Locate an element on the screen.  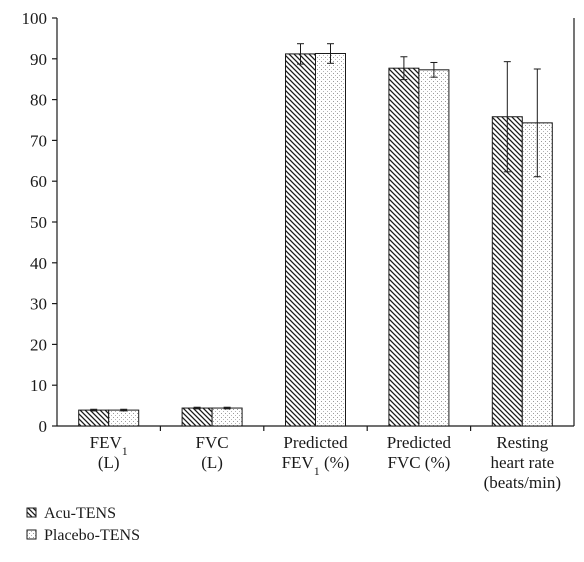
category-label: FVC is located at coordinates (212, 442).